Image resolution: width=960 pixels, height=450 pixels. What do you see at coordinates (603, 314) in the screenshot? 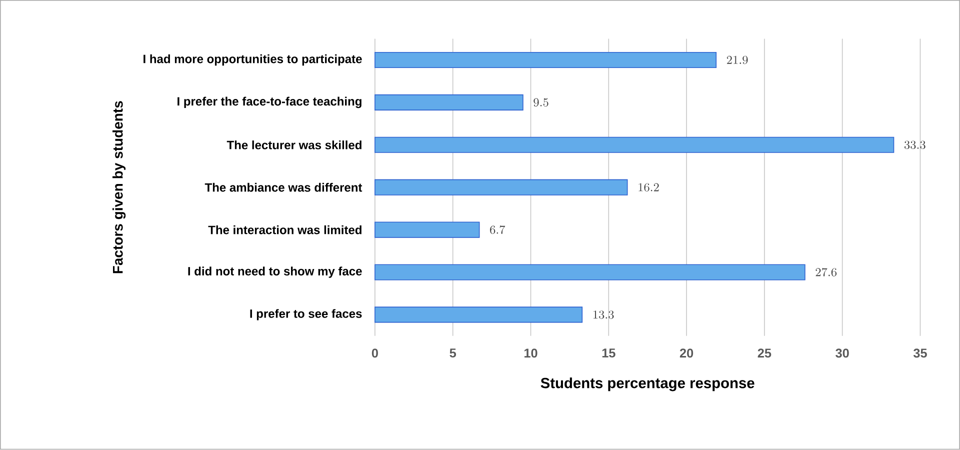
I see `data-label: 13.3` at bounding box center [603, 314].